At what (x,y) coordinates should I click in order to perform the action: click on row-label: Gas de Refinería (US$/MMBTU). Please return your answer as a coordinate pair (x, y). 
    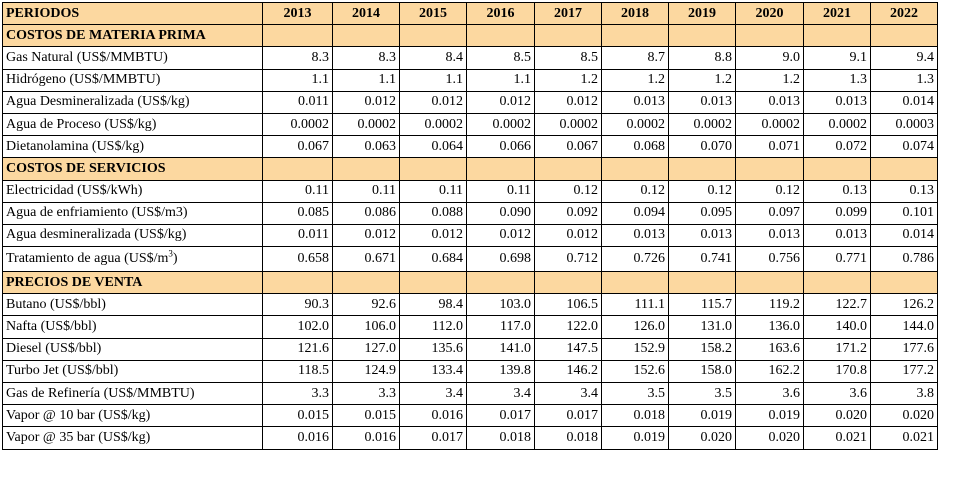
    Looking at the image, I should click on (132, 393).